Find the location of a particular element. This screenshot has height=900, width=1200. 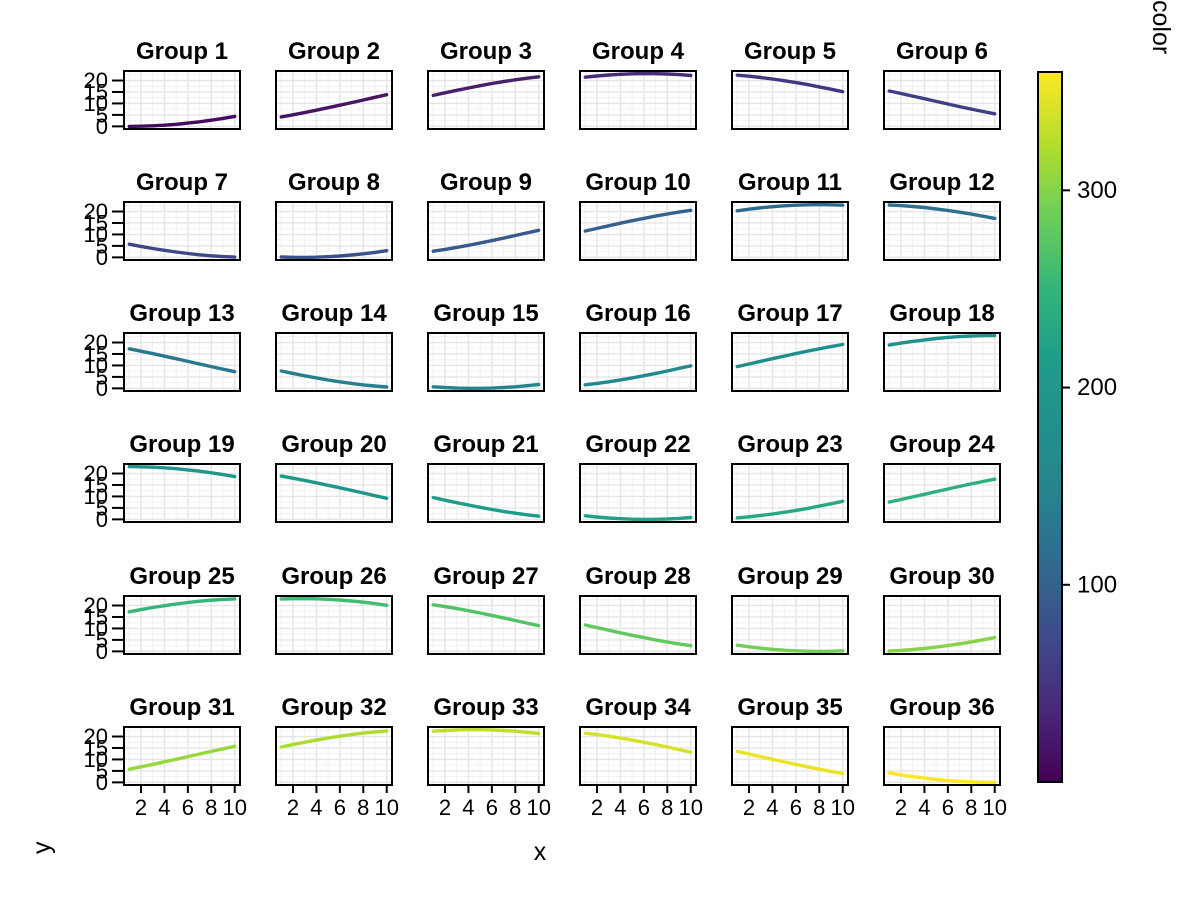

facet-title: Group 28 is located at coordinates (637, 576).